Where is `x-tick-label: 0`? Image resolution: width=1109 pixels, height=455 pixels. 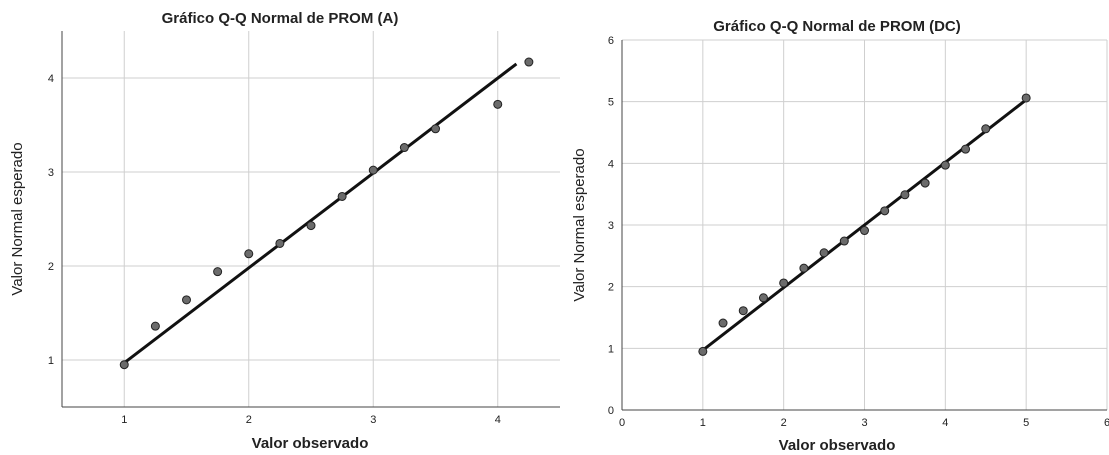 x-tick-label: 0 is located at coordinates (622, 423).